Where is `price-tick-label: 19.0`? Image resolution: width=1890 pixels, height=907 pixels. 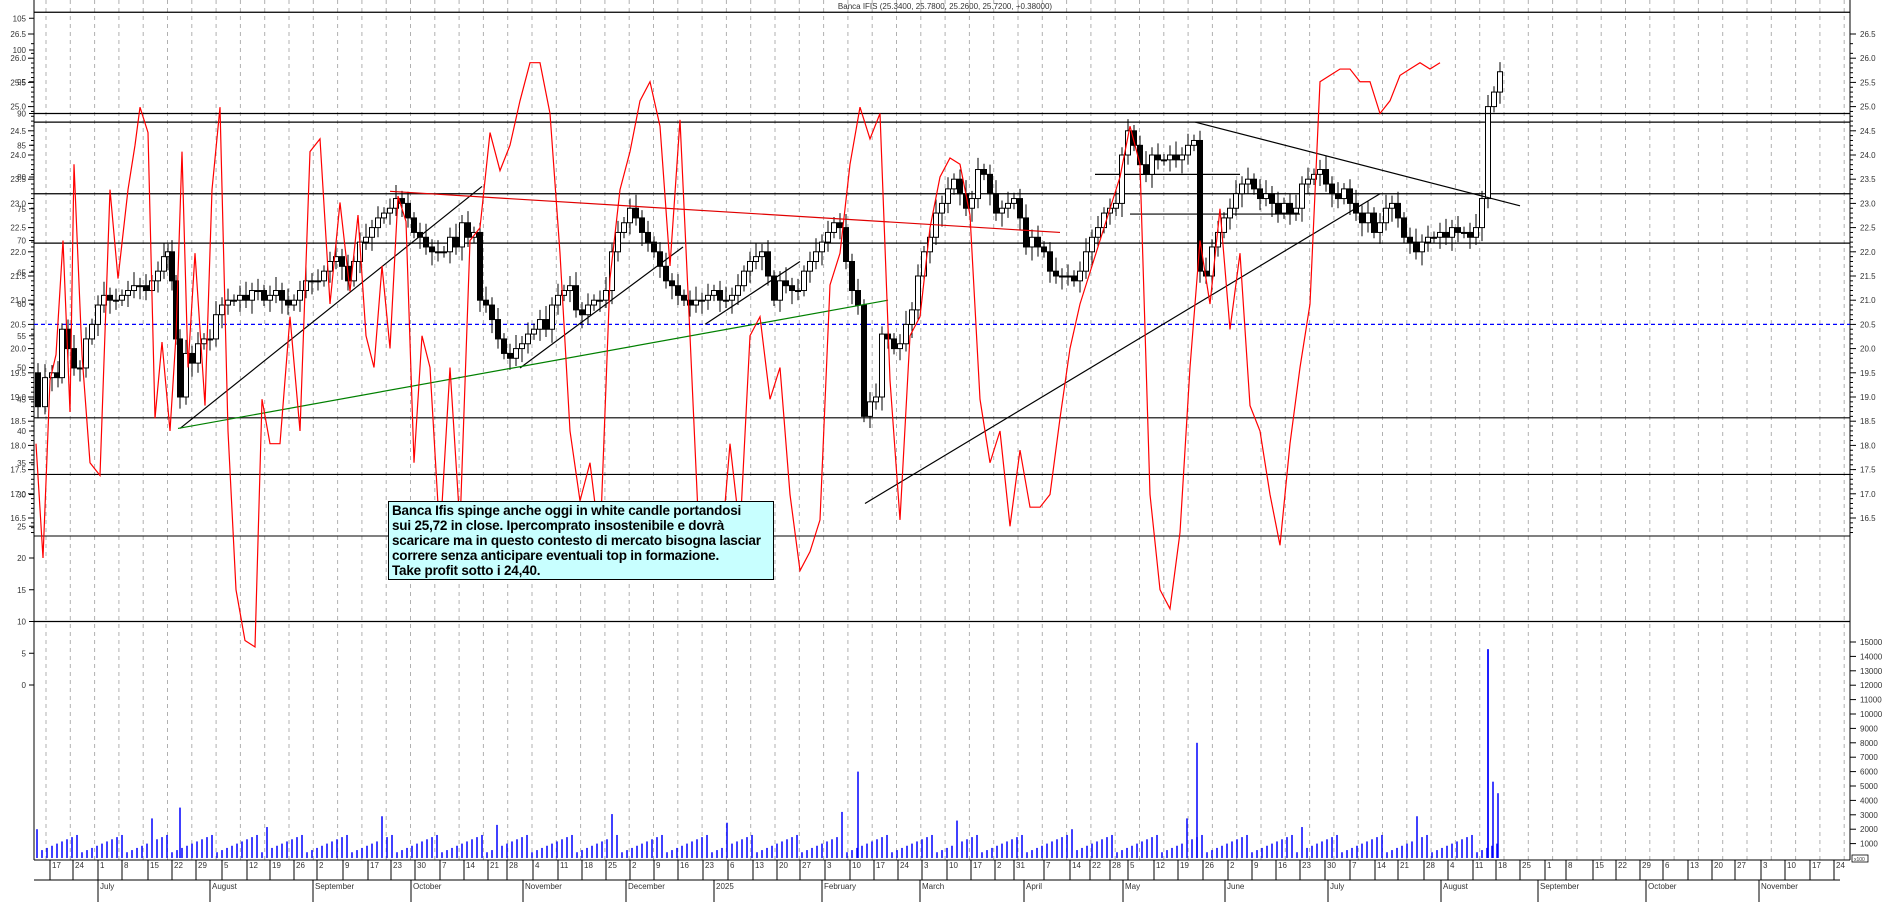
price-tick-label: 19.0 is located at coordinates (1868, 397).